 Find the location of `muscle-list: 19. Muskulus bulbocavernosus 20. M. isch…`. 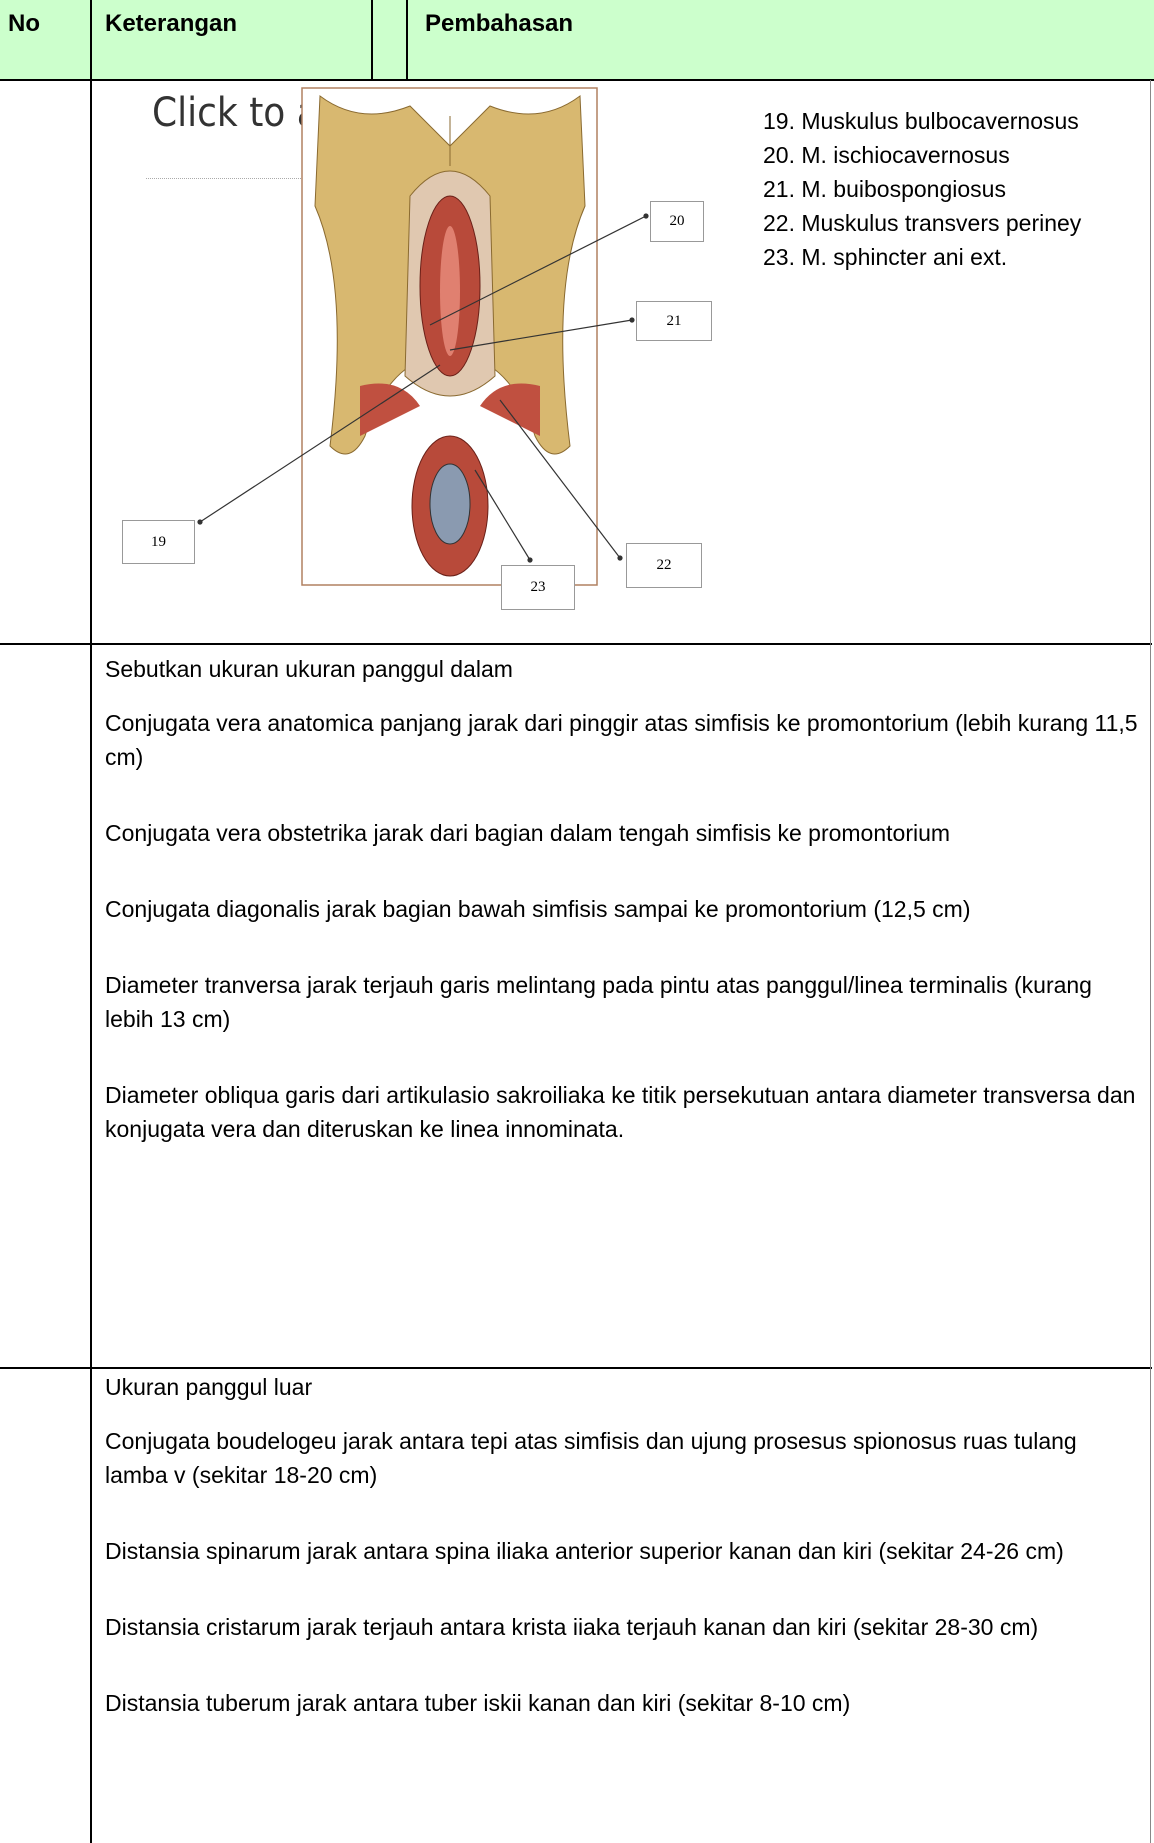

muscle-list: 19. Muskulus bulbocavernosus 20. M. isch… is located at coordinates (928, 189).